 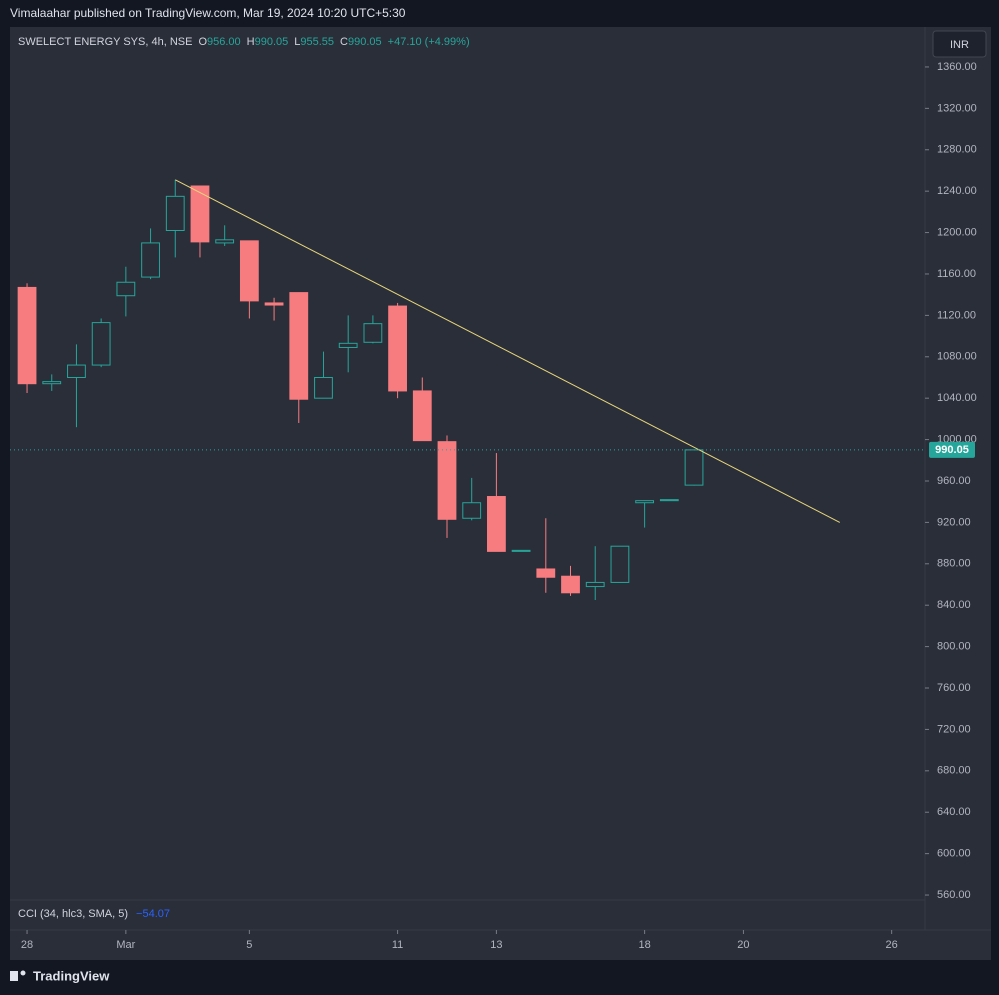 I want to click on y-tick-label: 560.00, so click(x=954, y=895).